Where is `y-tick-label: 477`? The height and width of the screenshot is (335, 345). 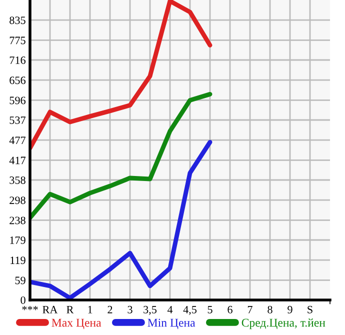
y-tick-label: 477 is located at coordinates (17, 140).